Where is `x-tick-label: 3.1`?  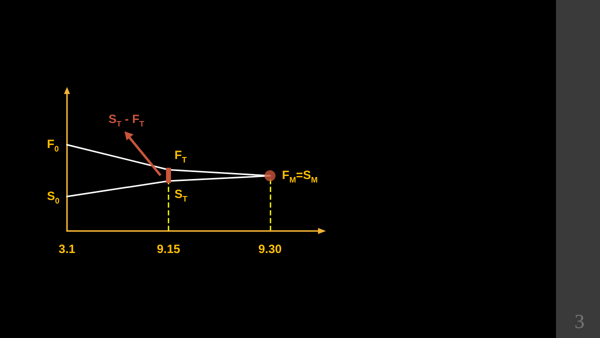 x-tick-label: 3.1 is located at coordinates (67, 249).